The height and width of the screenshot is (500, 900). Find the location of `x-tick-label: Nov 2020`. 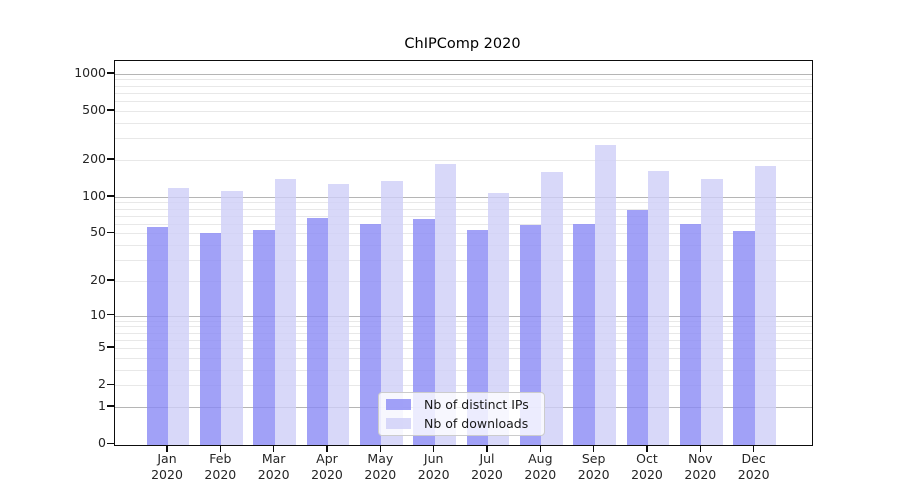

x-tick-label: Nov 2020 is located at coordinates (700, 466).